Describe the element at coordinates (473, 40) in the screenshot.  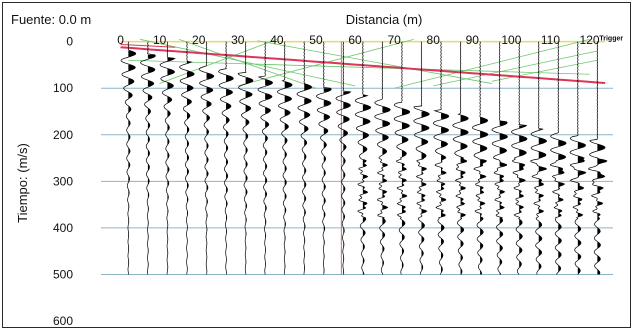
I see `x-tick-label: 90` at that location.